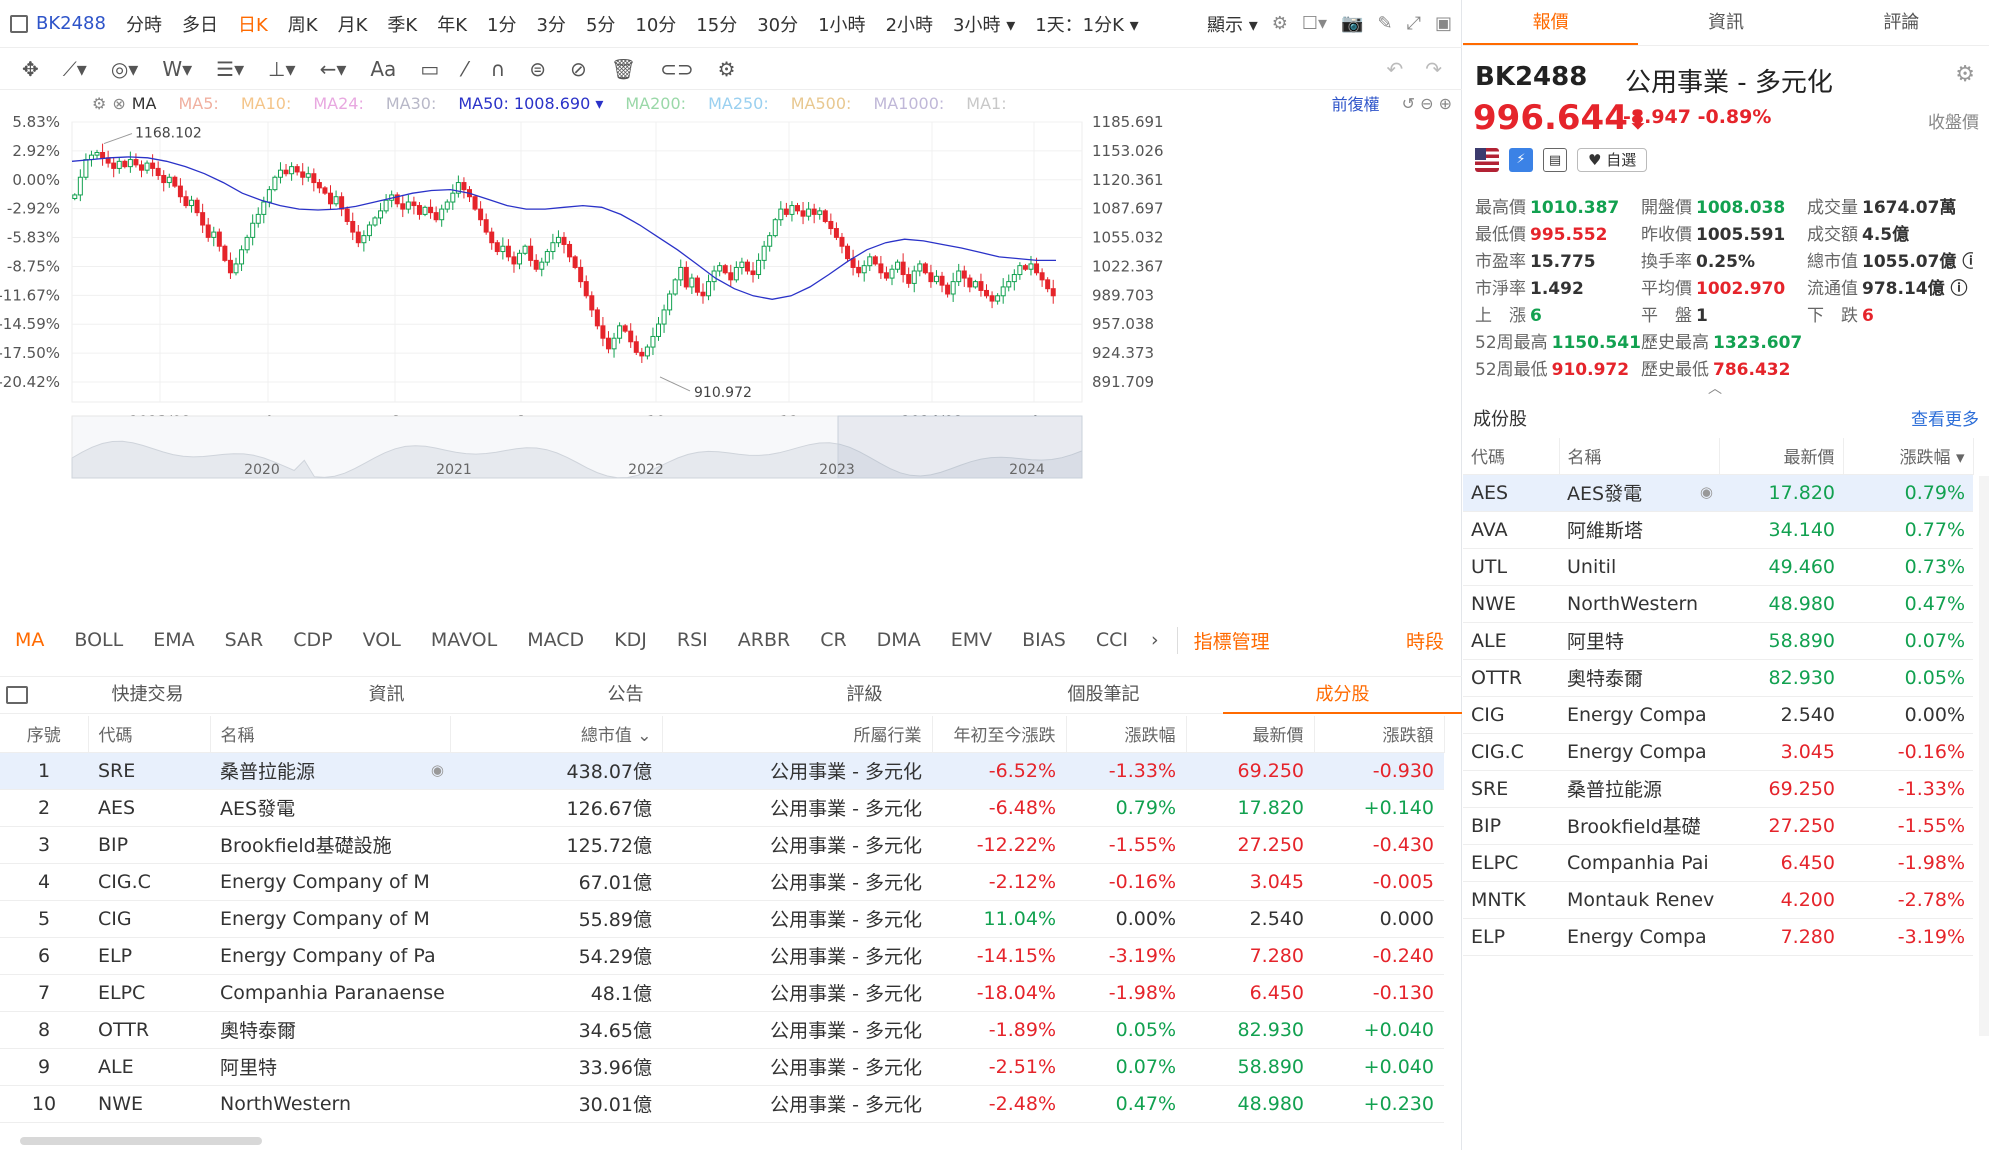 The height and width of the screenshot is (1150, 1989). I want to click on timeframe-tab: 分時, so click(143, 25).